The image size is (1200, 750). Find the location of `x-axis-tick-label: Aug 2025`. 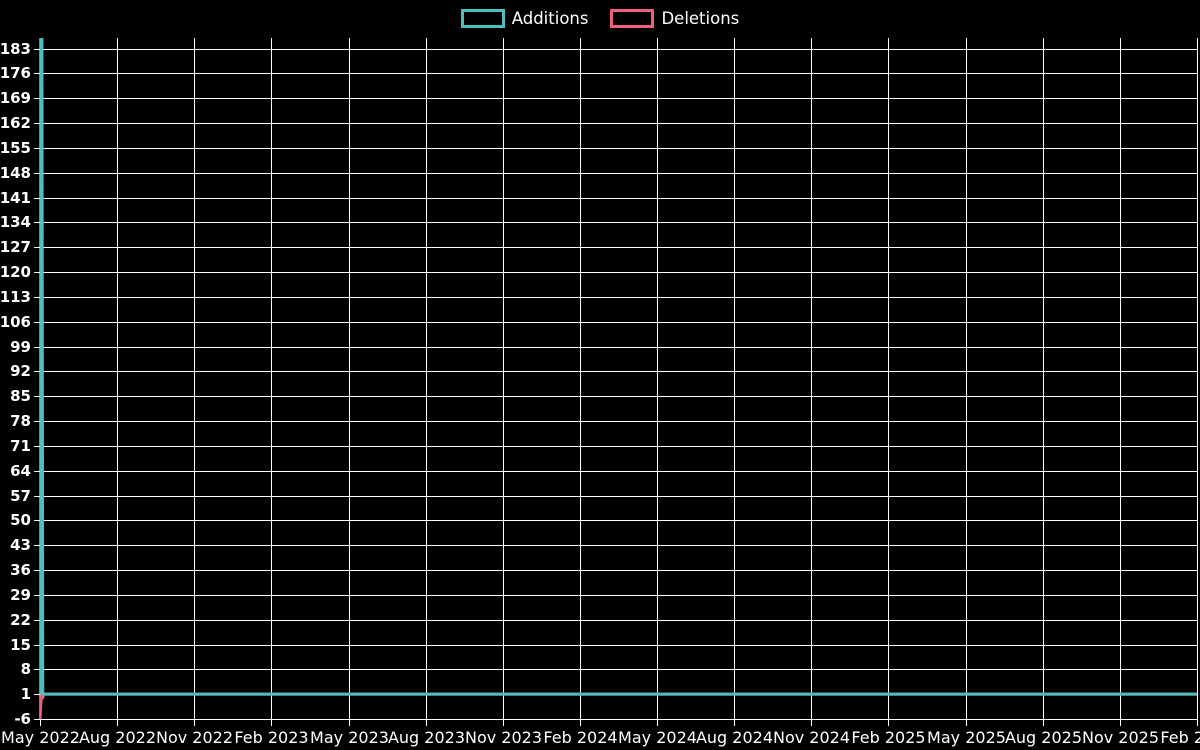

x-axis-tick-label: Aug 2025 is located at coordinates (1043, 737).